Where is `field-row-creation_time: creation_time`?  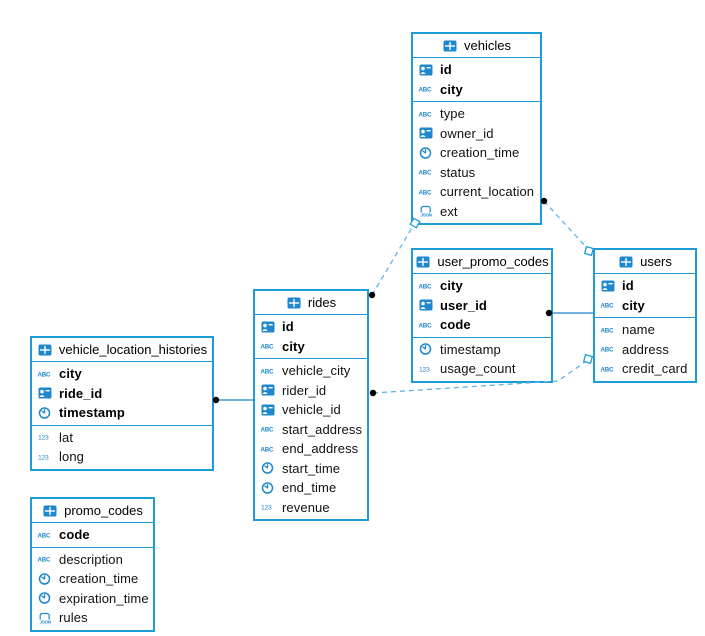 field-row-creation_time: creation_time is located at coordinates (92, 579).